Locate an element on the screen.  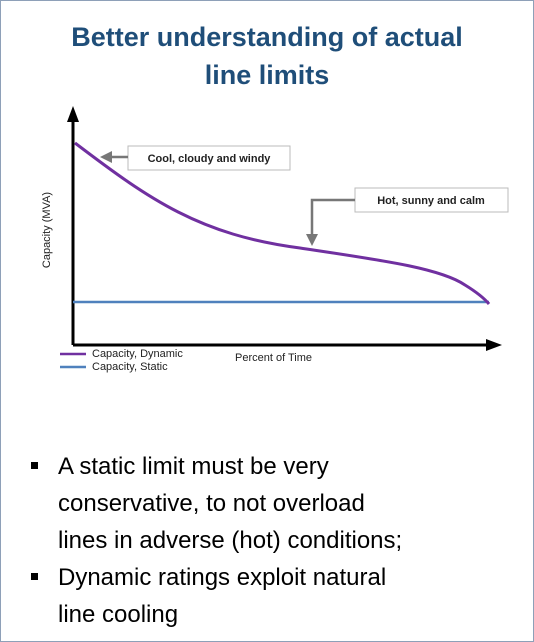
annotation: Cool, cloudy and windy is located at coordinates (210, 159).